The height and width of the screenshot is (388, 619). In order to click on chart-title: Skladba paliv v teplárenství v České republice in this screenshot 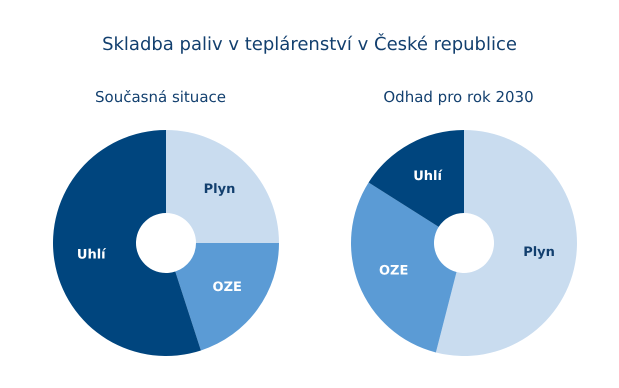, I will do `click(309, 44)`.